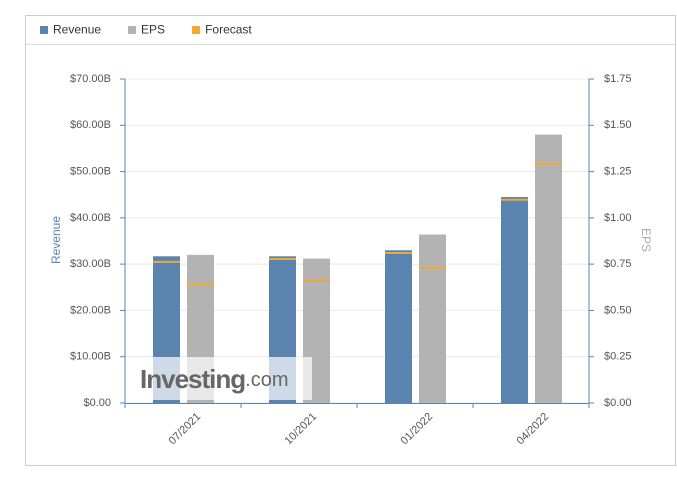 The width and height of the screenshot is (677, 486). I want to click on y-tick-label: $50.00B, so click(90, 171).